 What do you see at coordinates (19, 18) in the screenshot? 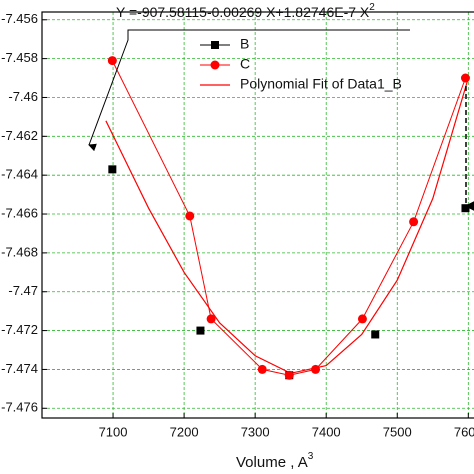
I see `y-tick-label: -7.456` at bounding box center [19, 18].